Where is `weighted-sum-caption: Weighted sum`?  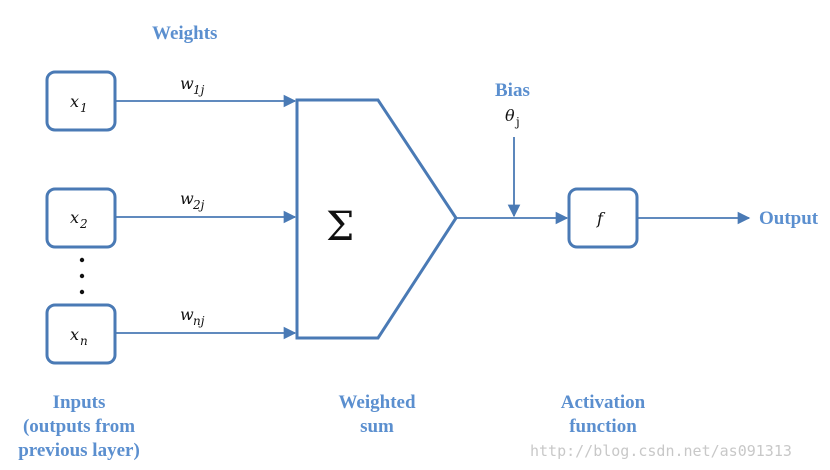 weighted-sum-caption: Weighted sum is located at coordinates (376, 414).